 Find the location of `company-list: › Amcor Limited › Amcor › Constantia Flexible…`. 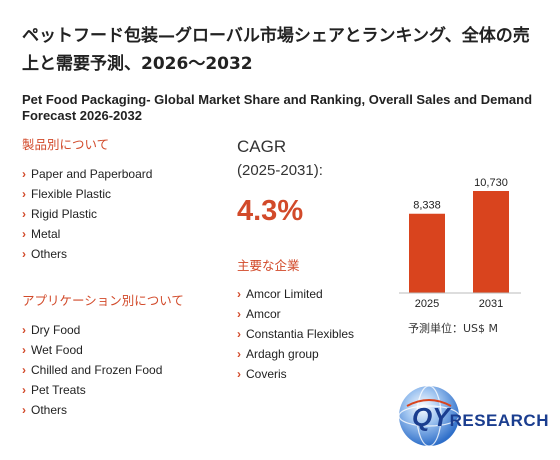

company-list: › Amcor Limited › Amcor › Constantia Flexible… is located at coordinates (295, 334).